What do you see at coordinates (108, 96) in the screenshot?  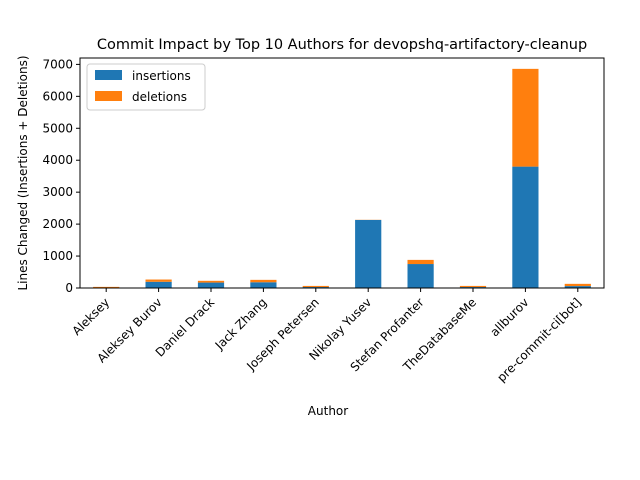 I see `legend-swatch-deletions` at bounding box center [108, 96].